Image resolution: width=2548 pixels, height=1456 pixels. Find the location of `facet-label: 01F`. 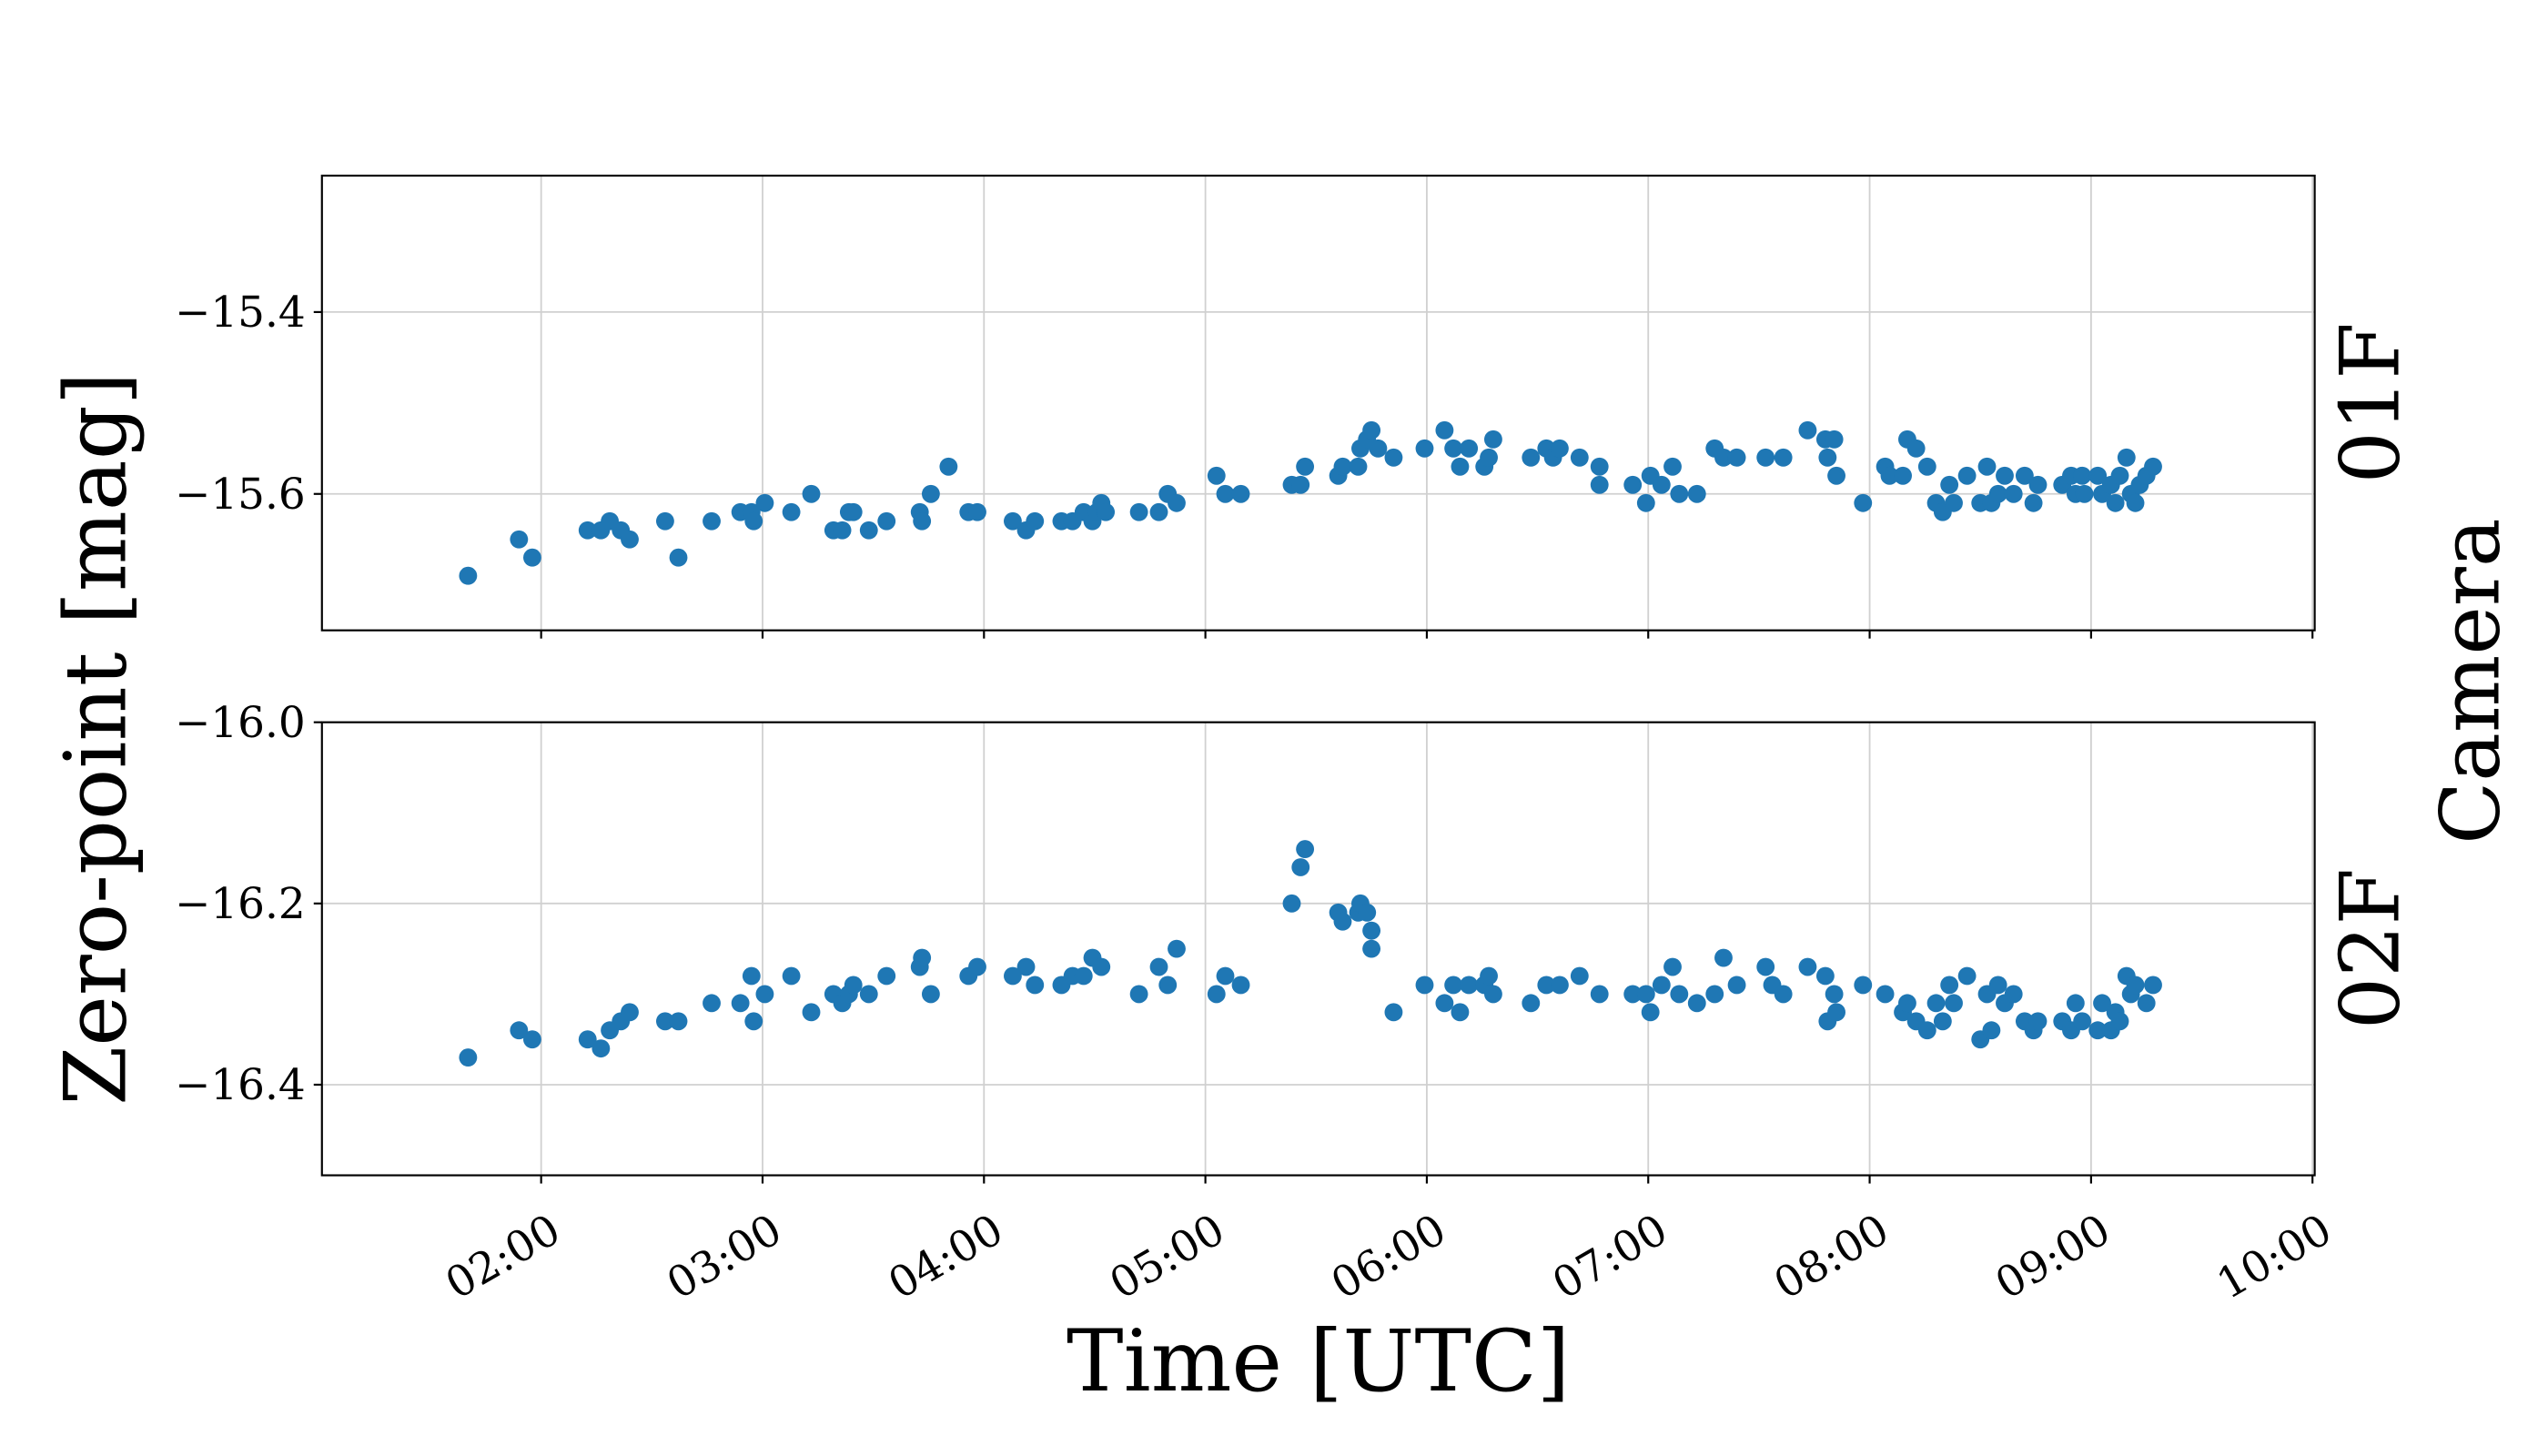

facet-label: 01F is located at coordinates (2371, 402).